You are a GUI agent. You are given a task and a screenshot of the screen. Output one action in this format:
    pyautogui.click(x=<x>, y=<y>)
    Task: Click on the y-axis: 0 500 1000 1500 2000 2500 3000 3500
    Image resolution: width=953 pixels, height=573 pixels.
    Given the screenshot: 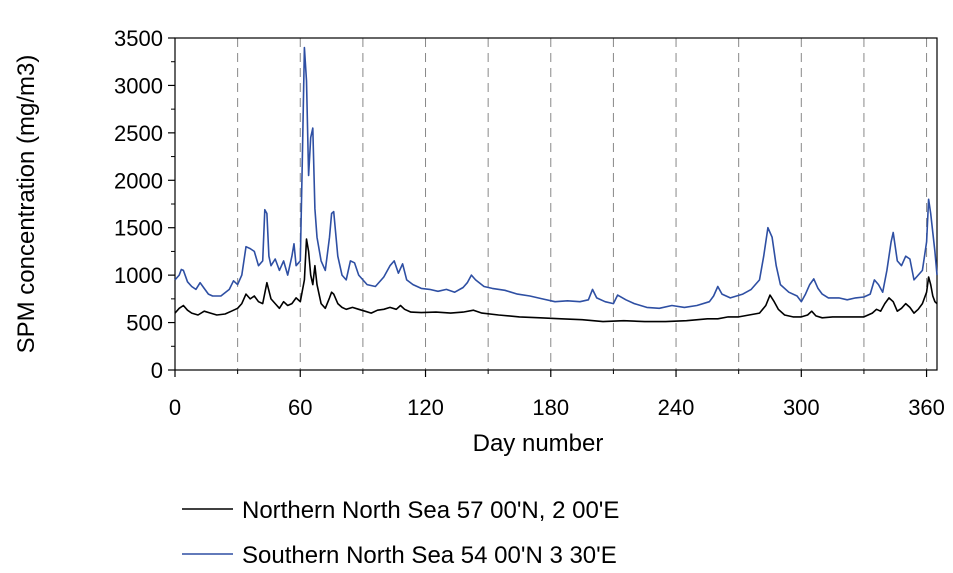 What is the action you would take?
    pyautogui.click(x=144, y=204)
    